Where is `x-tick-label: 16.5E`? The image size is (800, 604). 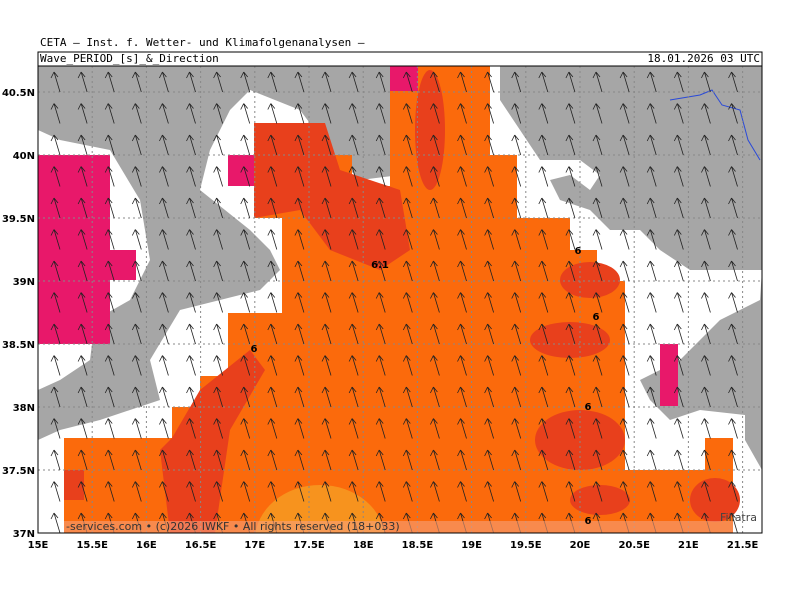 x-tick-label: 16.5E is located at coordinates (201, 545).